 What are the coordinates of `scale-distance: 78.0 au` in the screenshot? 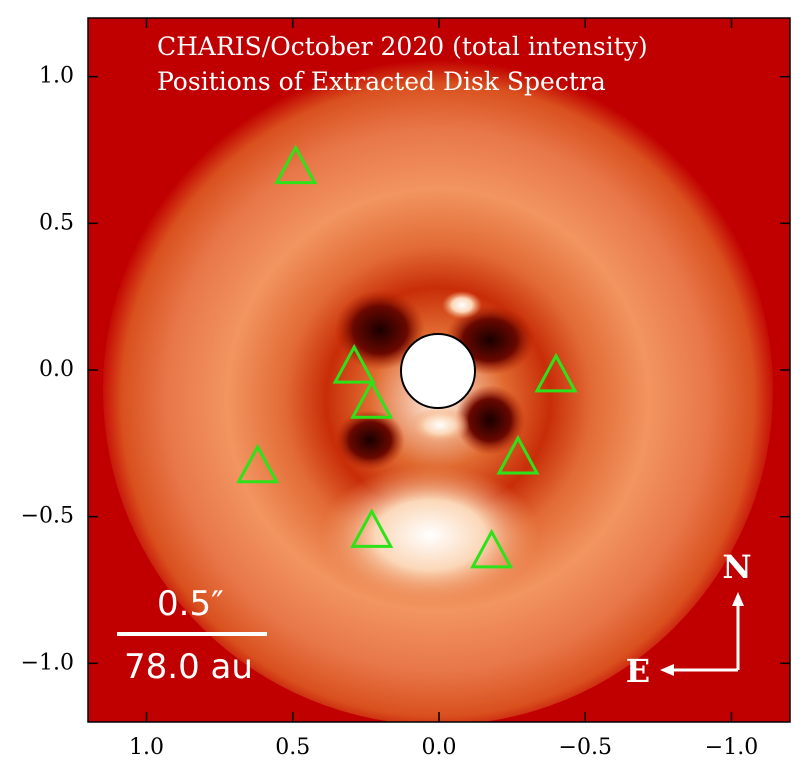 It's located at (188, 667).